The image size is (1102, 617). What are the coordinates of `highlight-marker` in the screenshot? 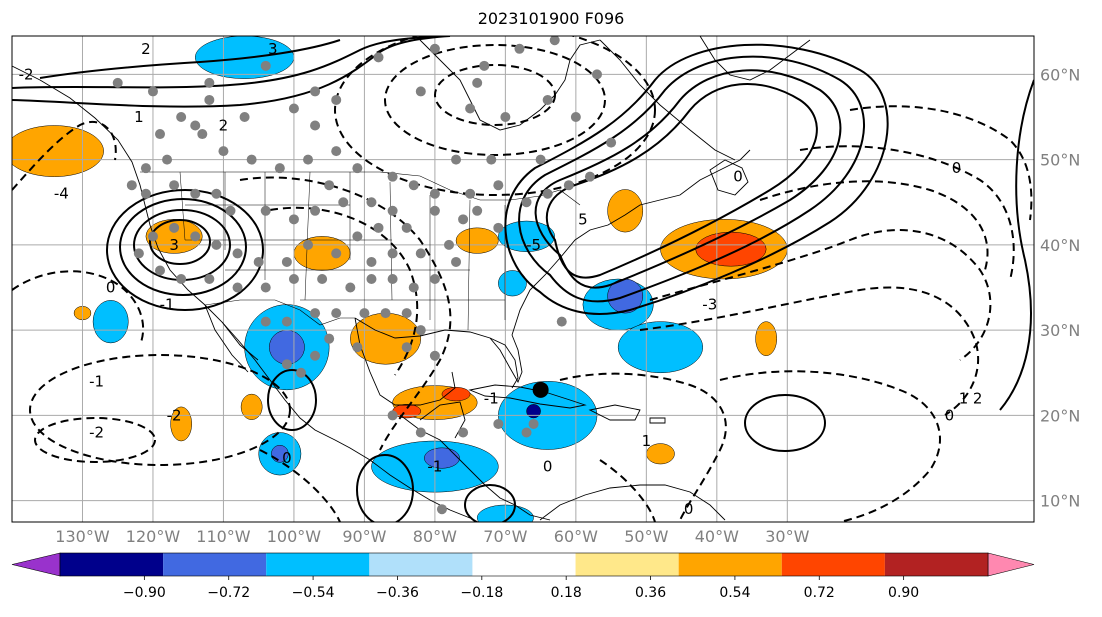 It's located at (540, 389).